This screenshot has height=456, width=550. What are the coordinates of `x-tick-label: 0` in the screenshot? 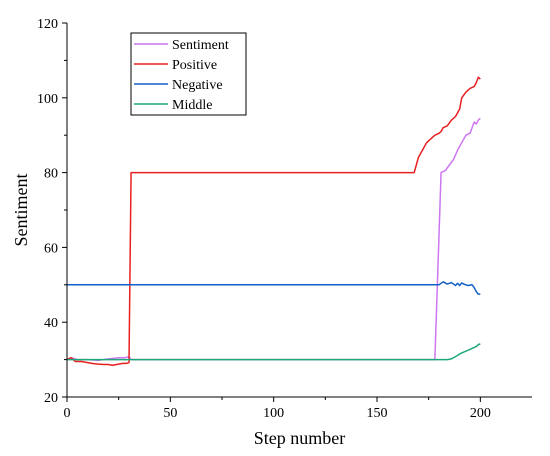 It's located at (67, 413).